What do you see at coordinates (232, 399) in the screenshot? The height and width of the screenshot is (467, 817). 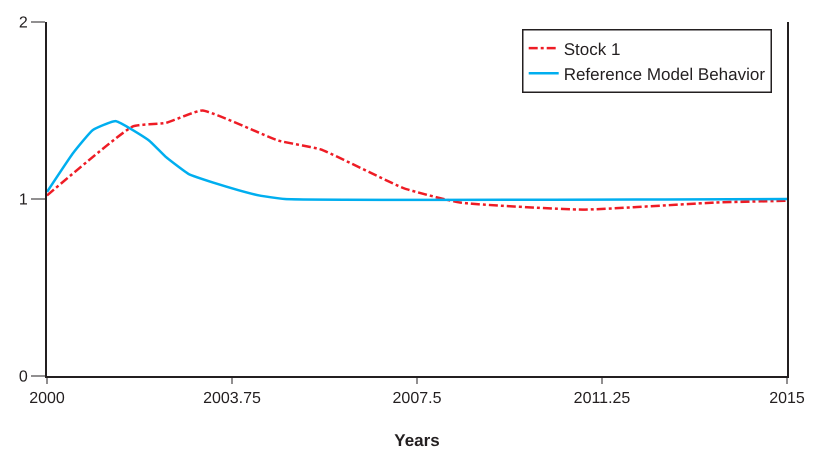 I see `x-tick-label: 2003.75` at bounding box center [232, 399].